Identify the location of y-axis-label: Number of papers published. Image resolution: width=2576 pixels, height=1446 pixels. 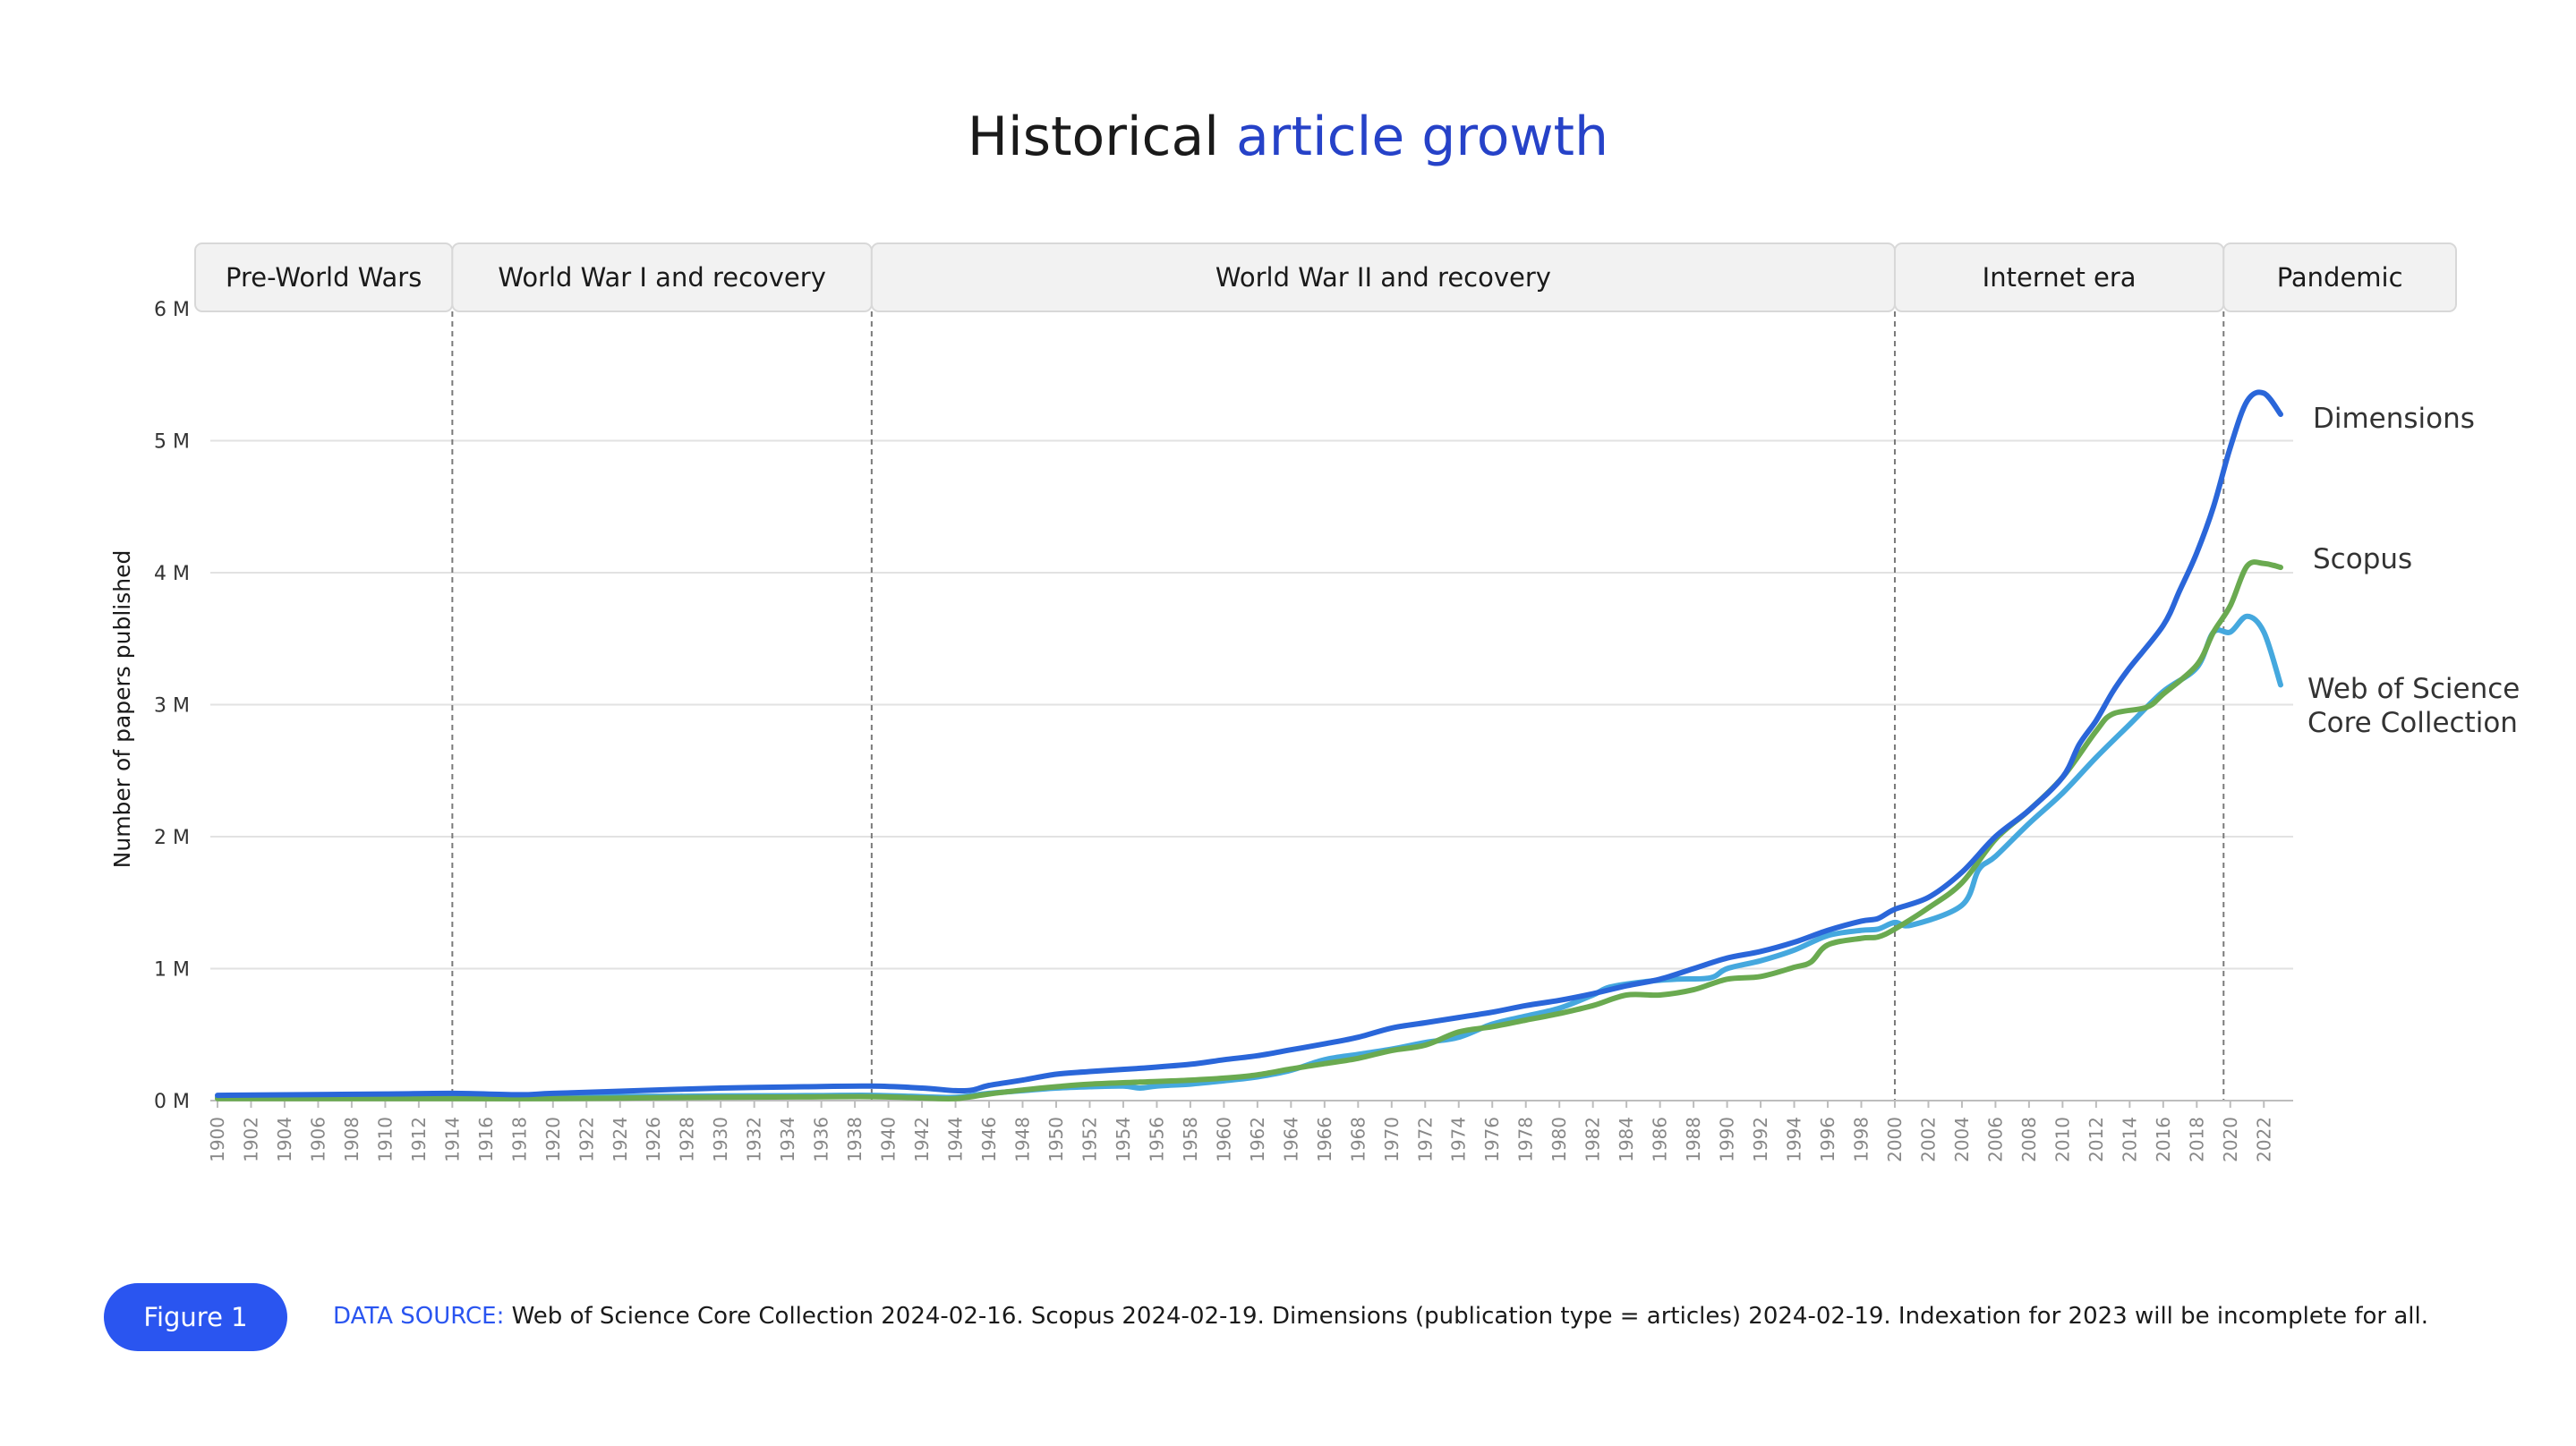
(122, 709).